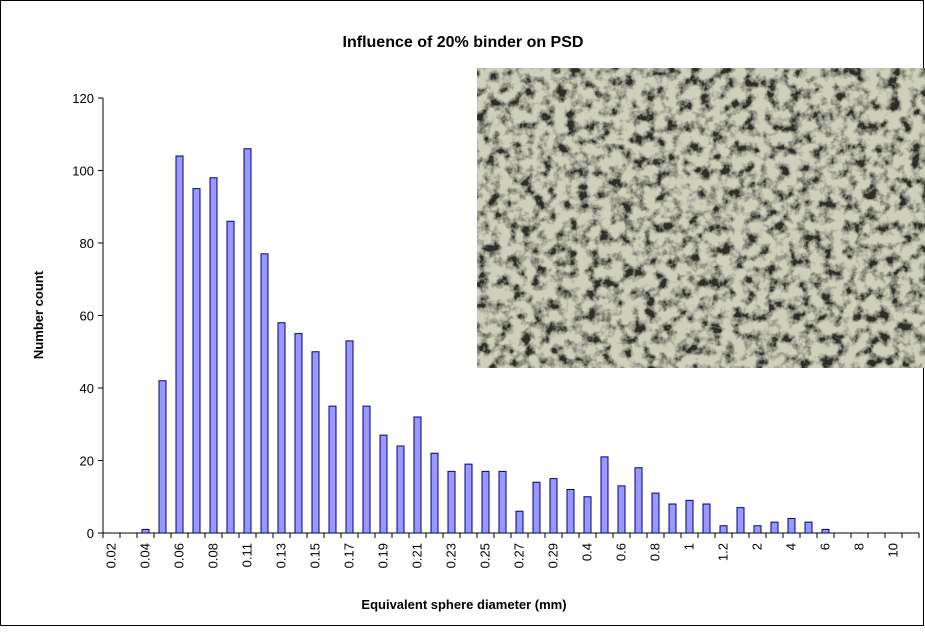 This screenshot has height=632, width=925. I want to click on x-axis-title: Equivalent sphere diameter (mm), so click(463, 604).